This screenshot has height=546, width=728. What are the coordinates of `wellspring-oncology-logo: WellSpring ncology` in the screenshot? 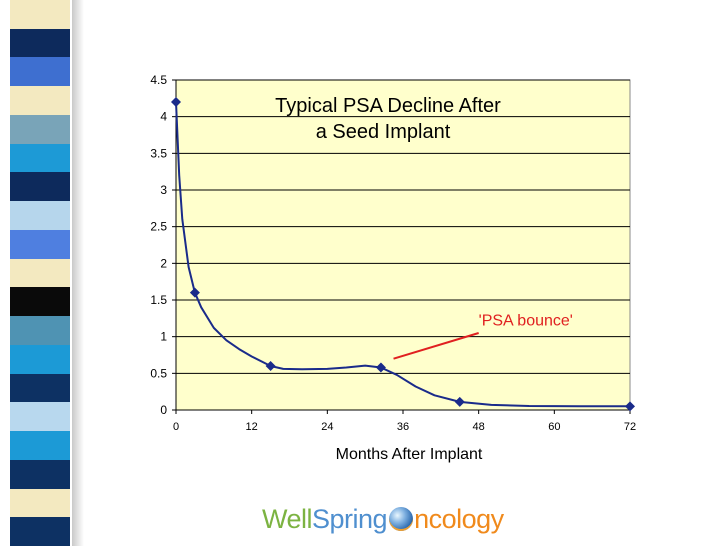 It's located at (383, 520).